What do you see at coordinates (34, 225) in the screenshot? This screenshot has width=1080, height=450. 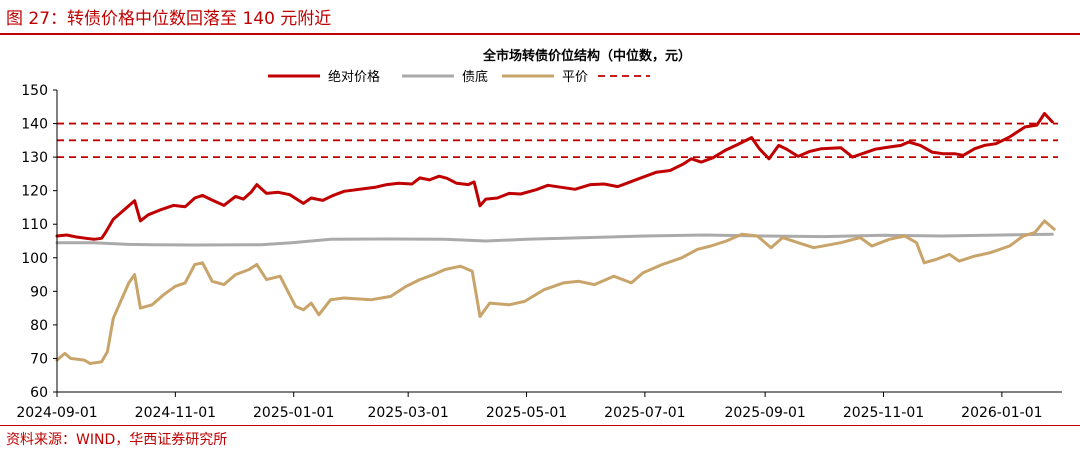 I see `y-tick-label: 110` at bounding box center [34, 225].